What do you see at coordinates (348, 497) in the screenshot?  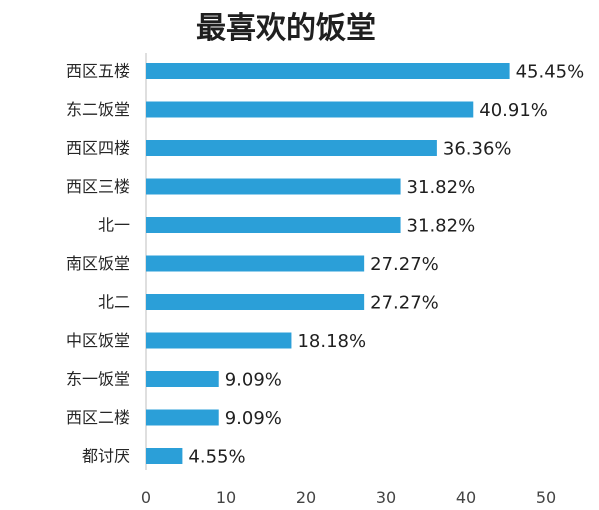 I see `x-axis-tick-labels: 0 10 20 30 40 50` at bounding box center [348, 497].